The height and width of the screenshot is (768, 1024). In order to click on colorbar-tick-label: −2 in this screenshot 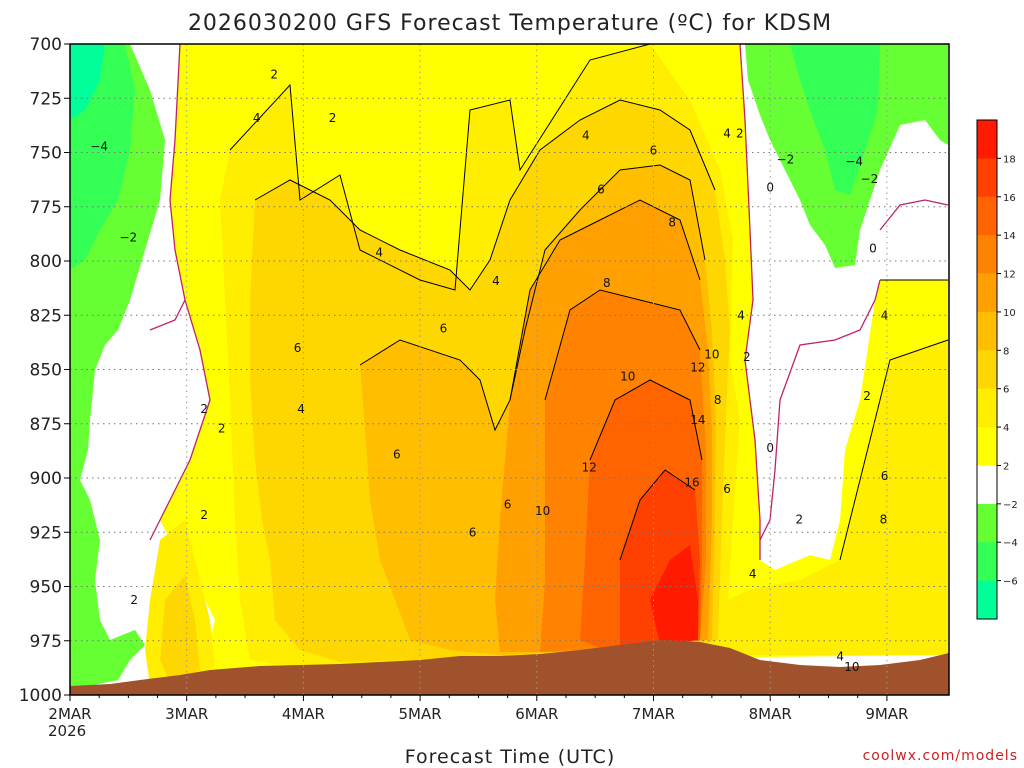, I will do `click(1010, 505)`.